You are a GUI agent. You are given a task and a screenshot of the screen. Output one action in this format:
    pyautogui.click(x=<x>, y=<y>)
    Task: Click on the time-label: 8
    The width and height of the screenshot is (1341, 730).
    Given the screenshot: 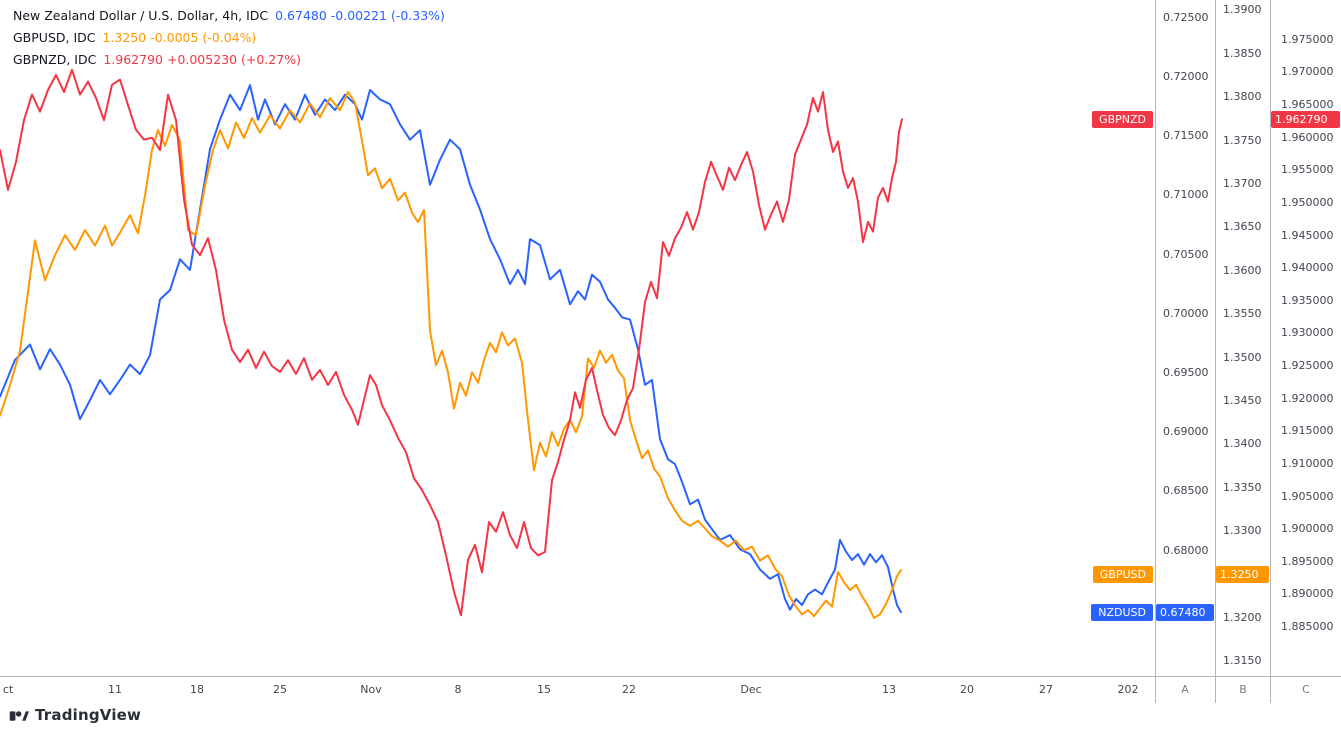 What is the action you would take?
    pyautogui.click(x=458, y=689)
    